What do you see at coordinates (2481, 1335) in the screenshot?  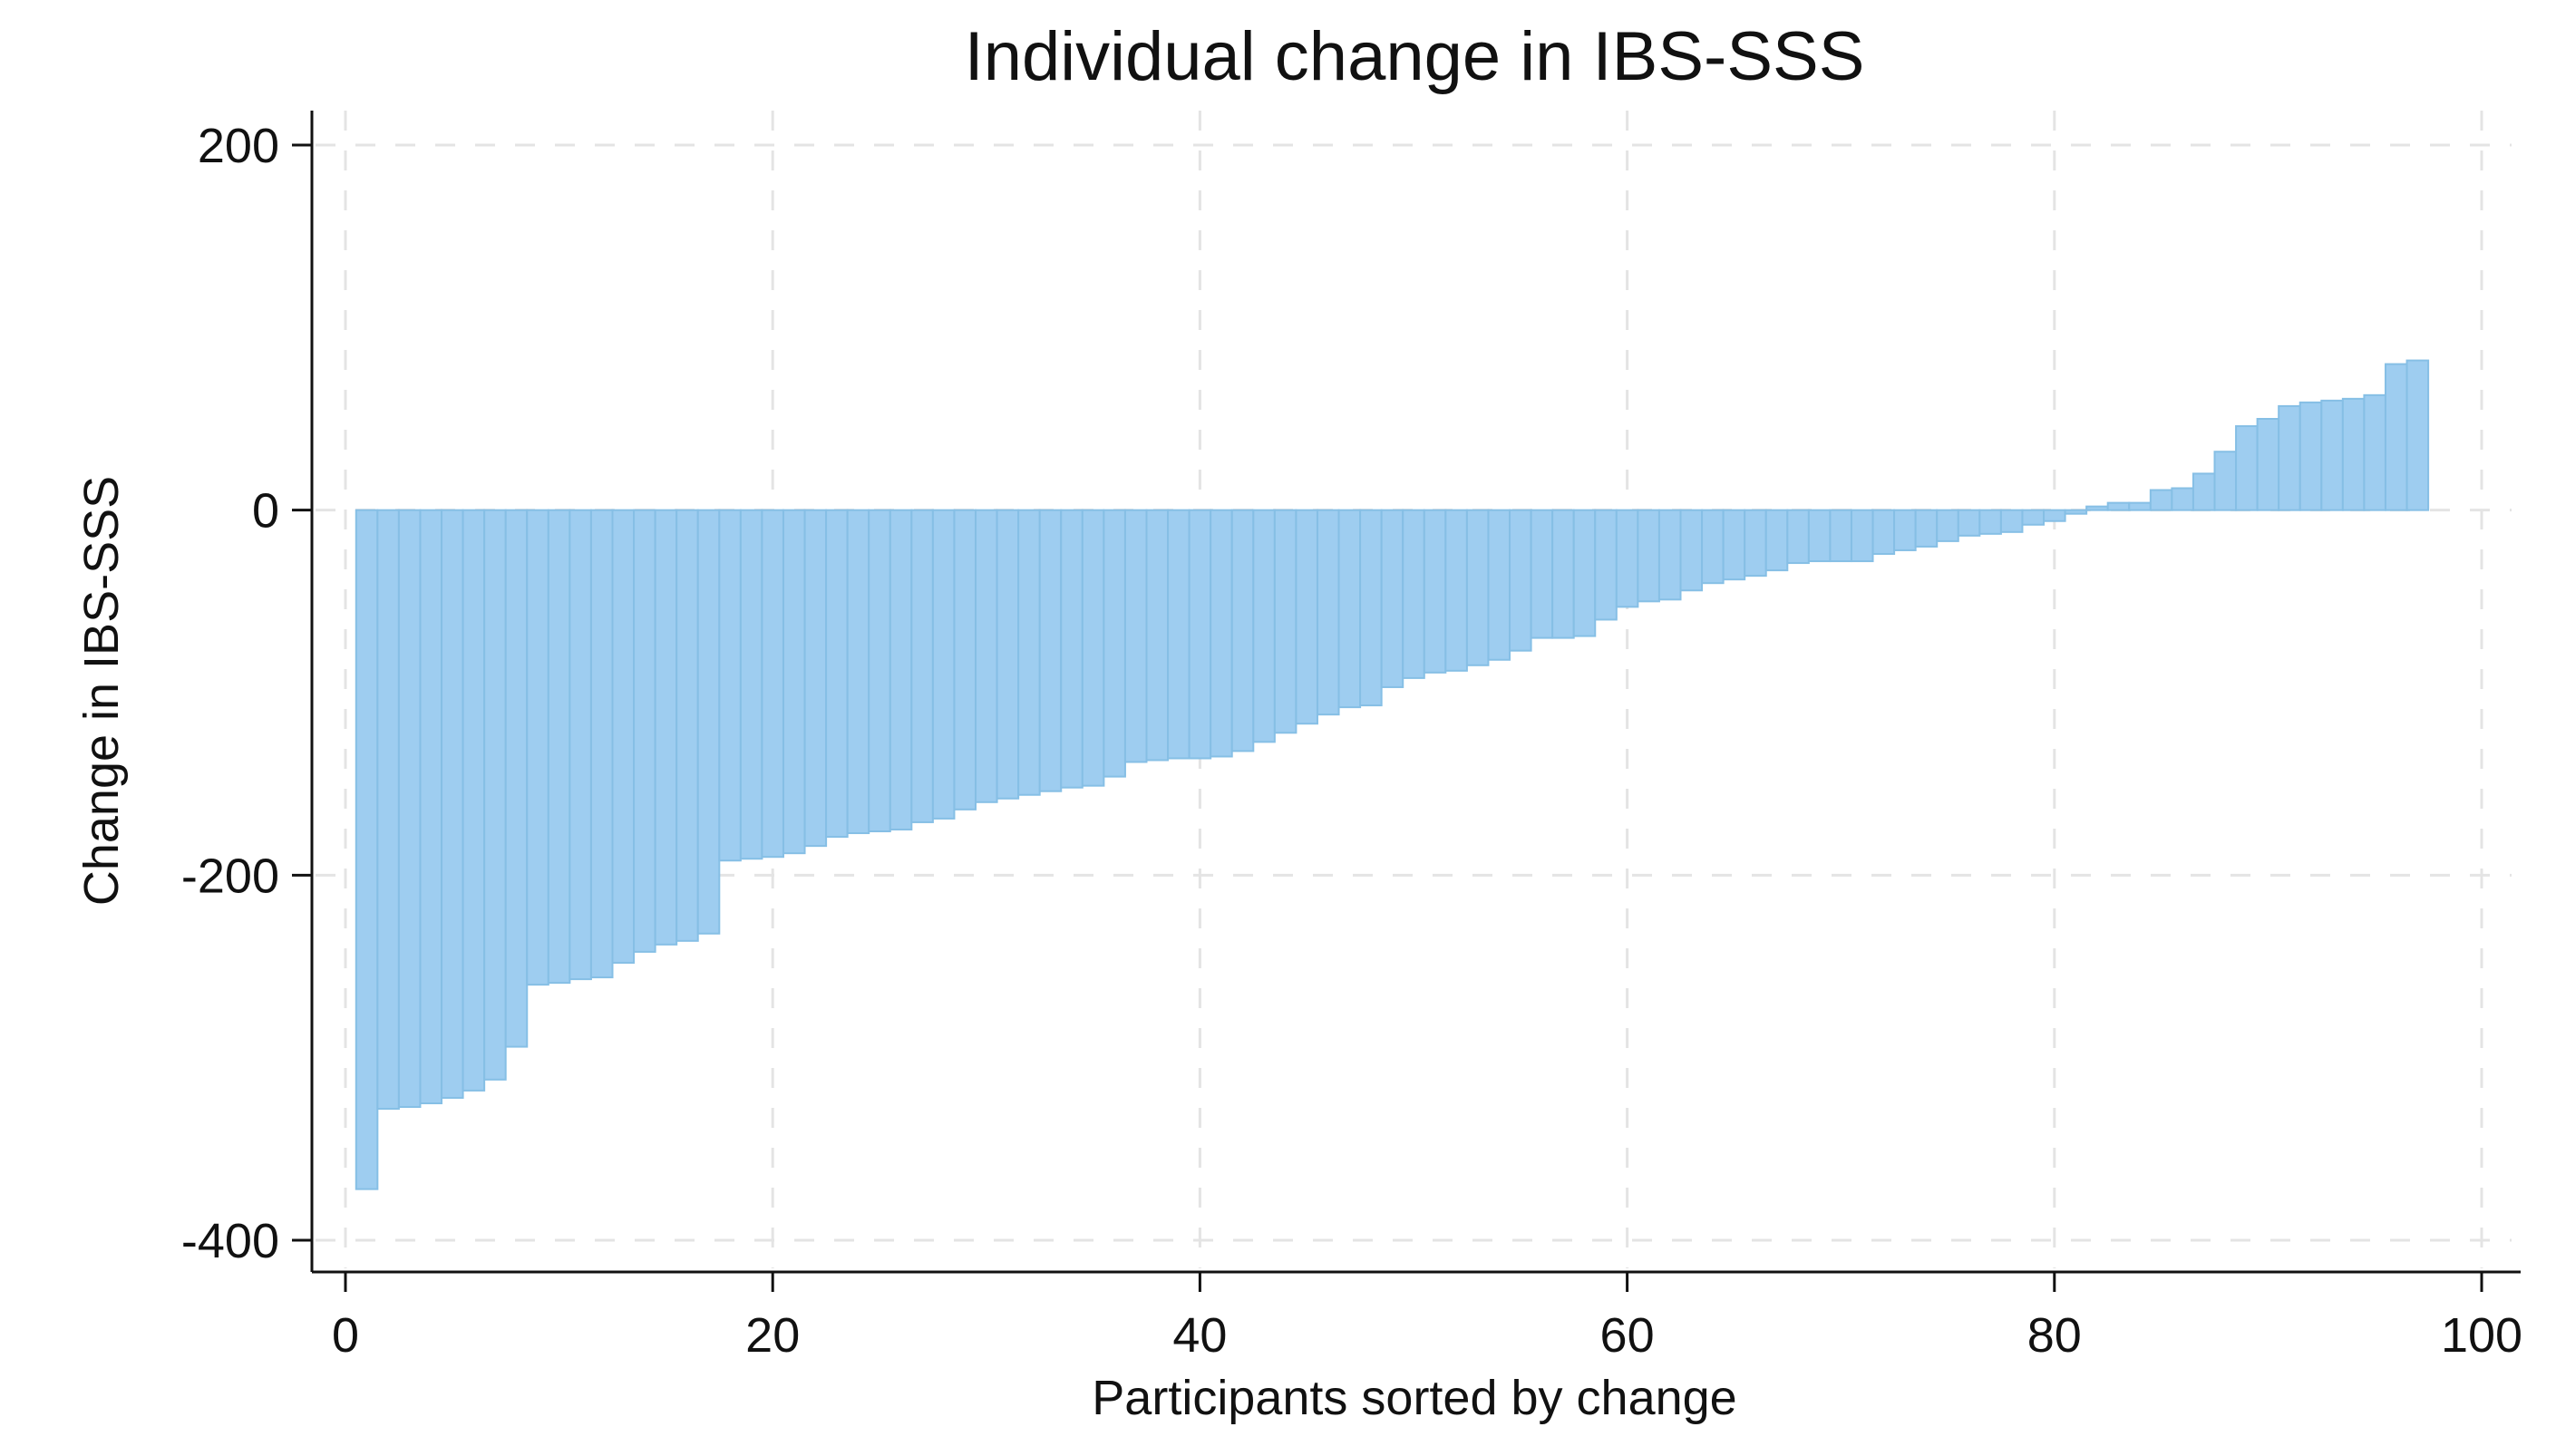 I see `x-tick-label: 100` at bounding box center [2481, 1335].